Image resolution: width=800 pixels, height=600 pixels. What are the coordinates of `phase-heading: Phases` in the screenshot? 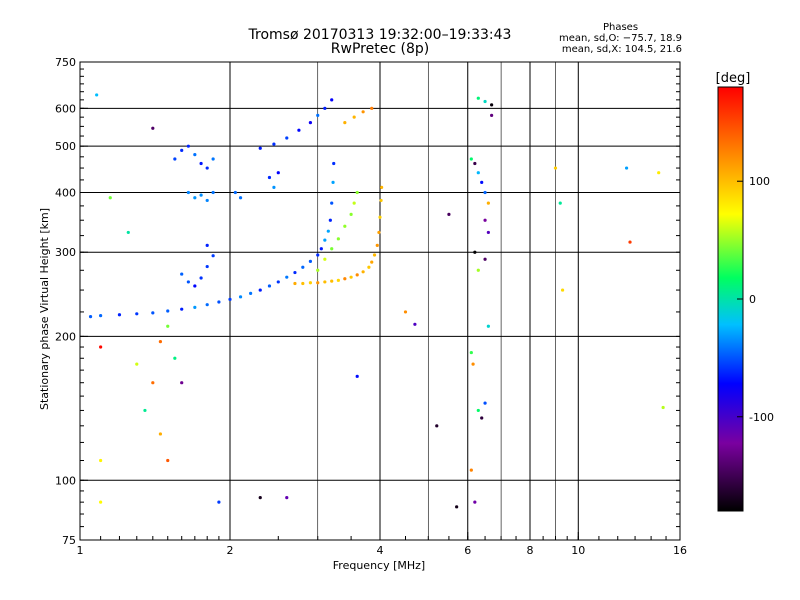 It's located at (620, 27).